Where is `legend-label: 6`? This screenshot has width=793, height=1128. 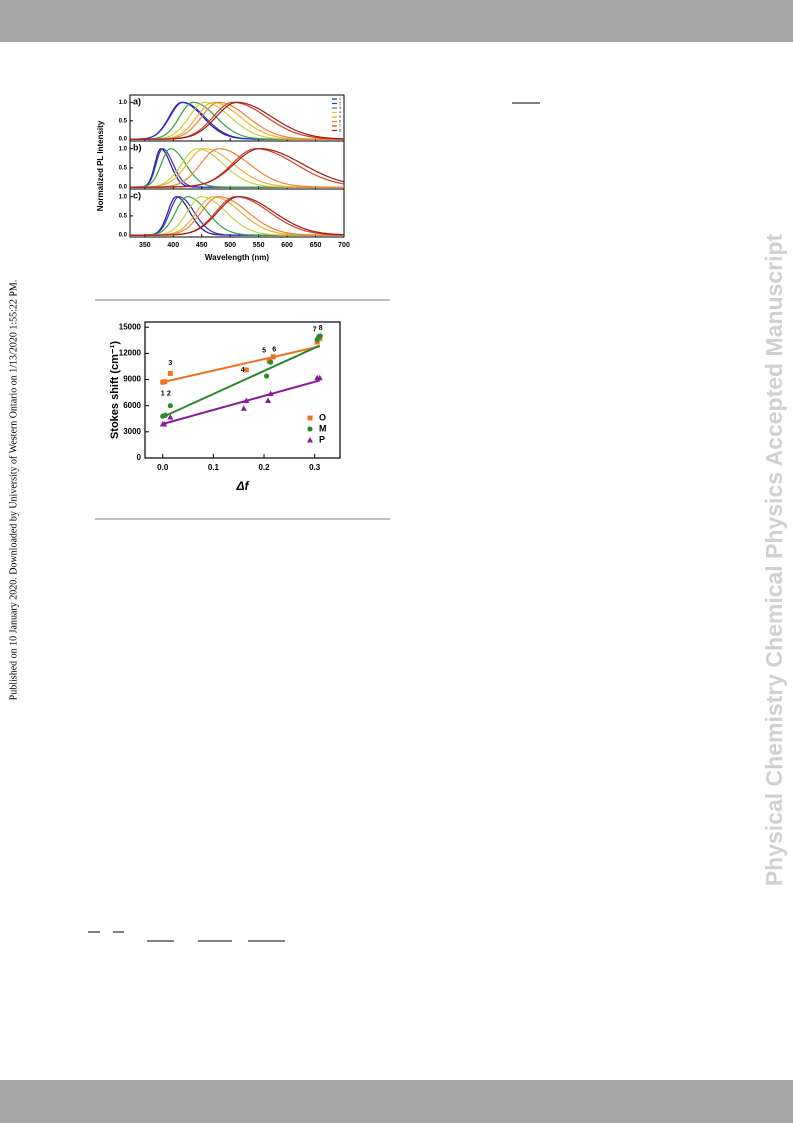
legend-label: 6 is located at coordinates (340, 121).